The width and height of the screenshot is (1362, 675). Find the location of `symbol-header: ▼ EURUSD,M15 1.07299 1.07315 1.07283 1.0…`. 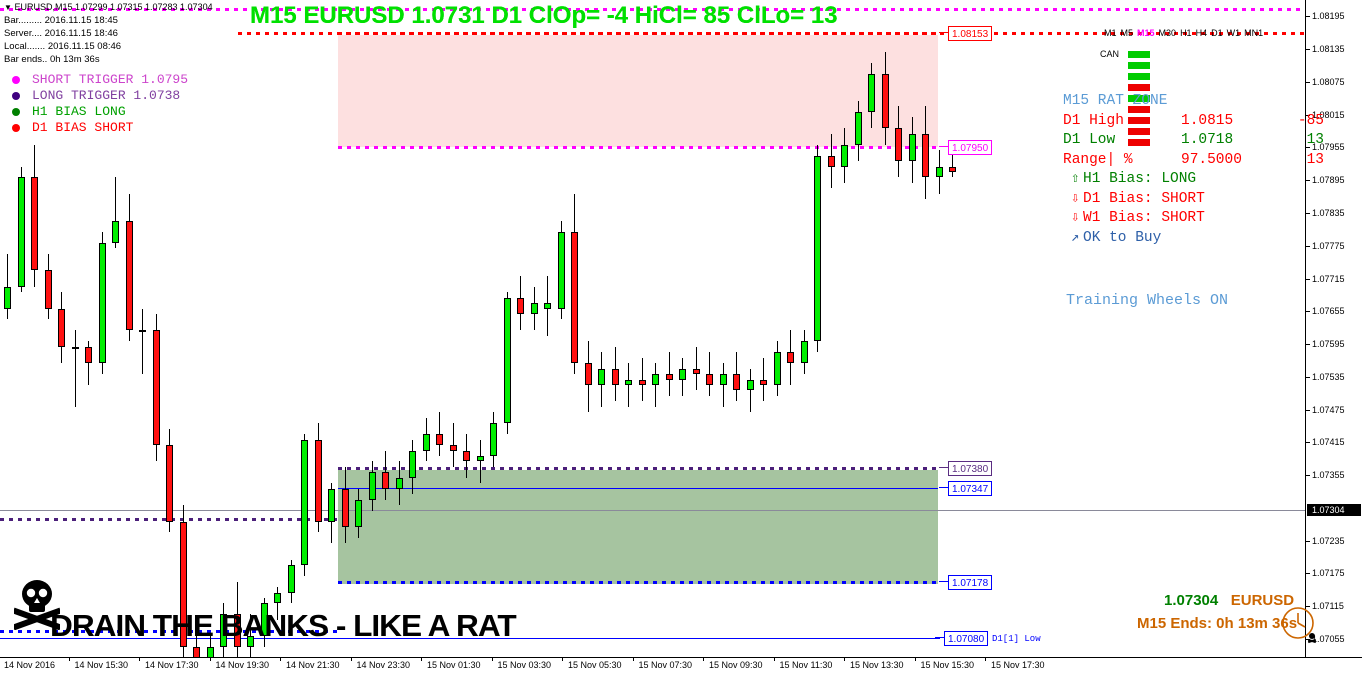

symbol-header: ▼ EURUSD,M15 1.07299 1.07315 1.07283 1.0… is located at coordinates (108, 7).